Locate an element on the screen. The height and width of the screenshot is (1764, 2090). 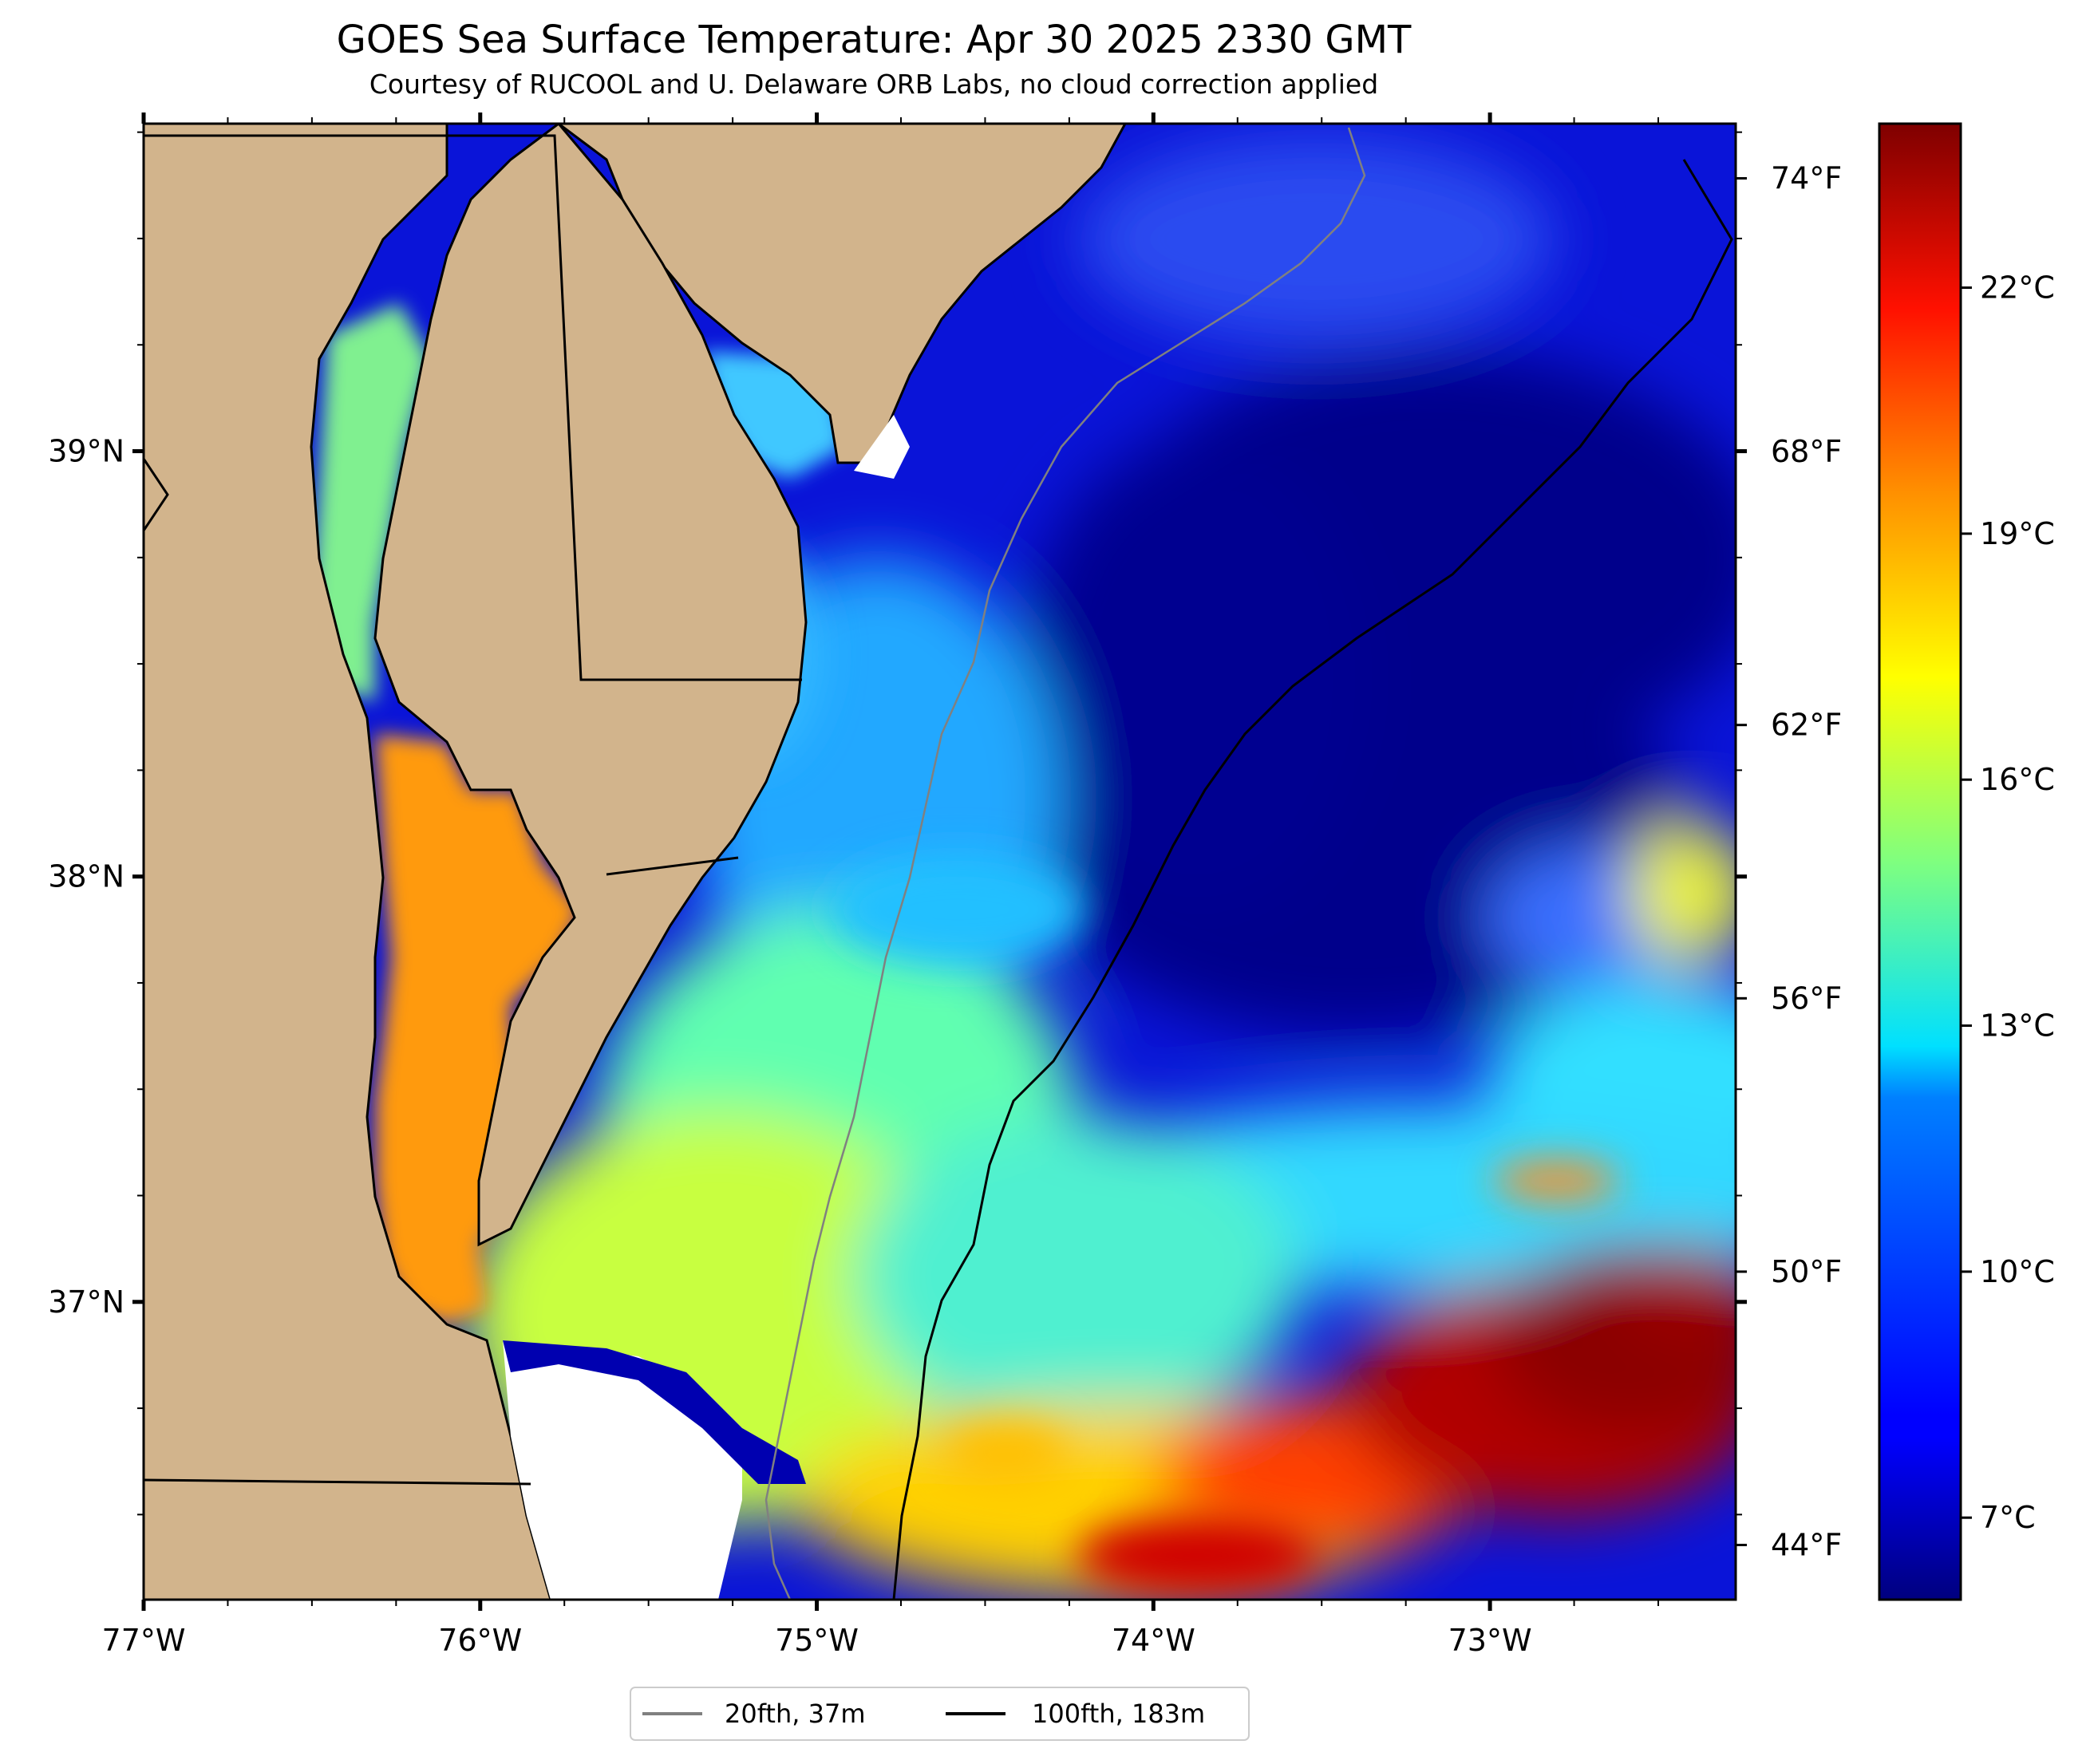
lat-tick-label: 38°N is located at coordinates (86, 876).